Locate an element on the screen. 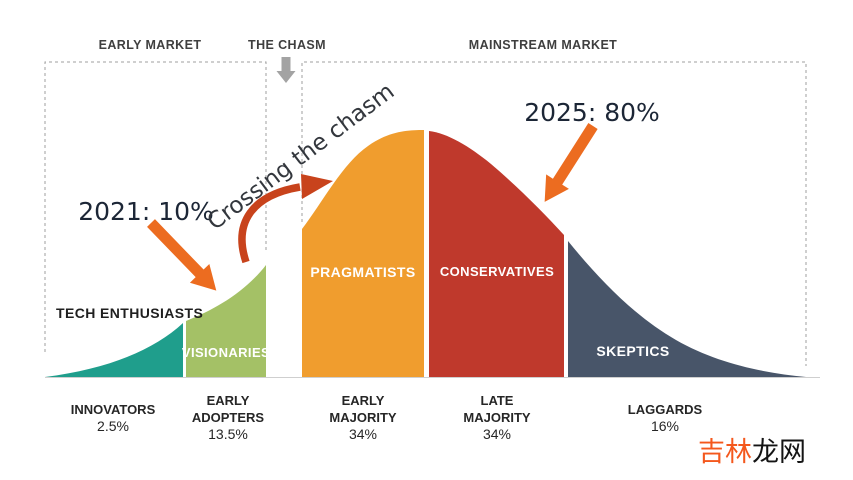 The height and width of the screenshot is (480, 853). segment-name: EARLY ADOPTERS is located at coordinates (228, 409).